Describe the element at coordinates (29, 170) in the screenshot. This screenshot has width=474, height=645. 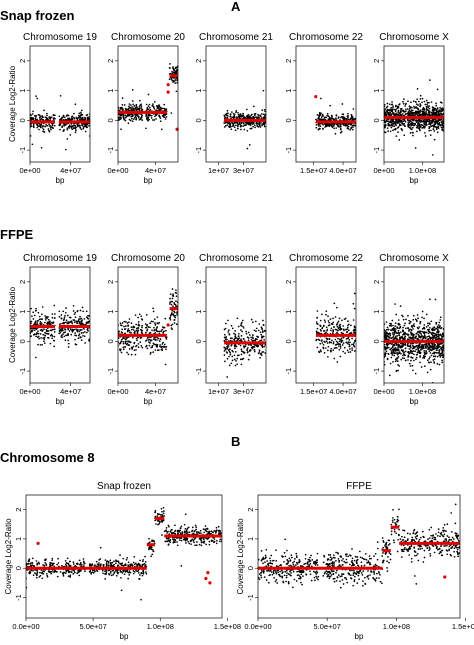
I see `x-tick-label: 0e+00` at that location.